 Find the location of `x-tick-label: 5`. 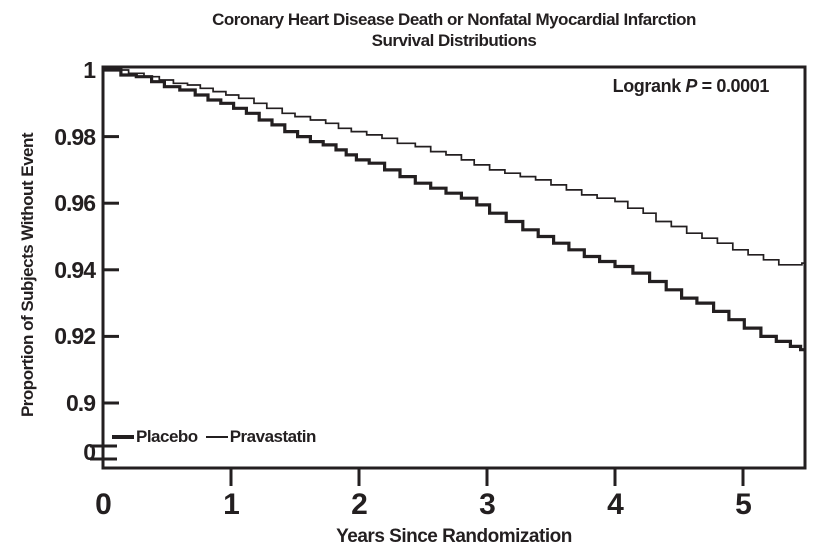

x-tick-label: 5 is located at coordinates (743, 504).